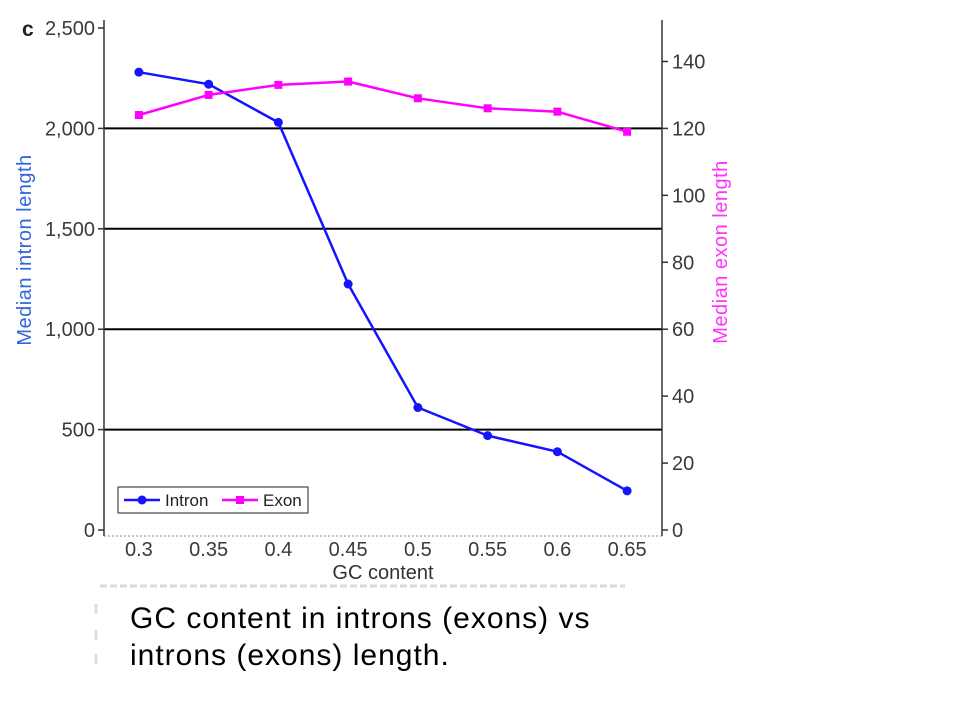 The width and height of the screenshot is (960, 720). I want to click on x-tick-label: 0.3, so click(139, 550).